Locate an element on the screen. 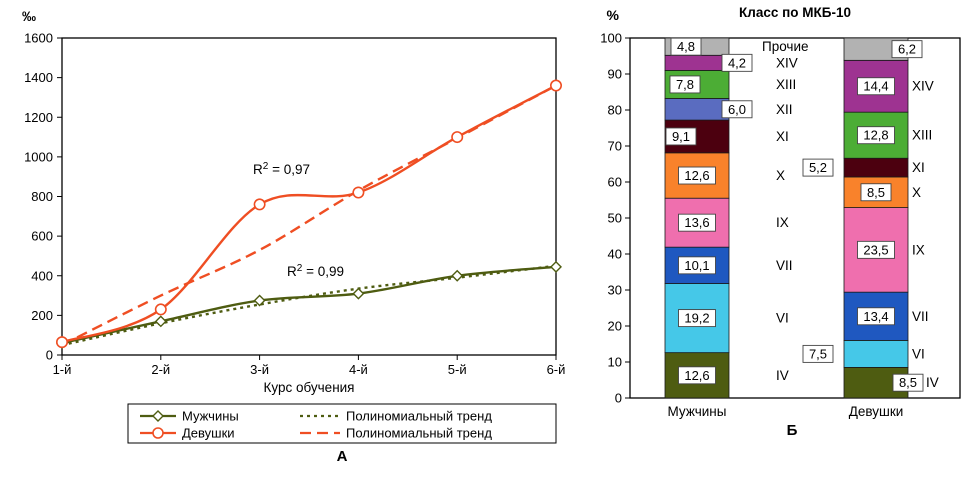 The image size is (972, 485). y-tick-label: 20 is located at coordinates (615, 326).